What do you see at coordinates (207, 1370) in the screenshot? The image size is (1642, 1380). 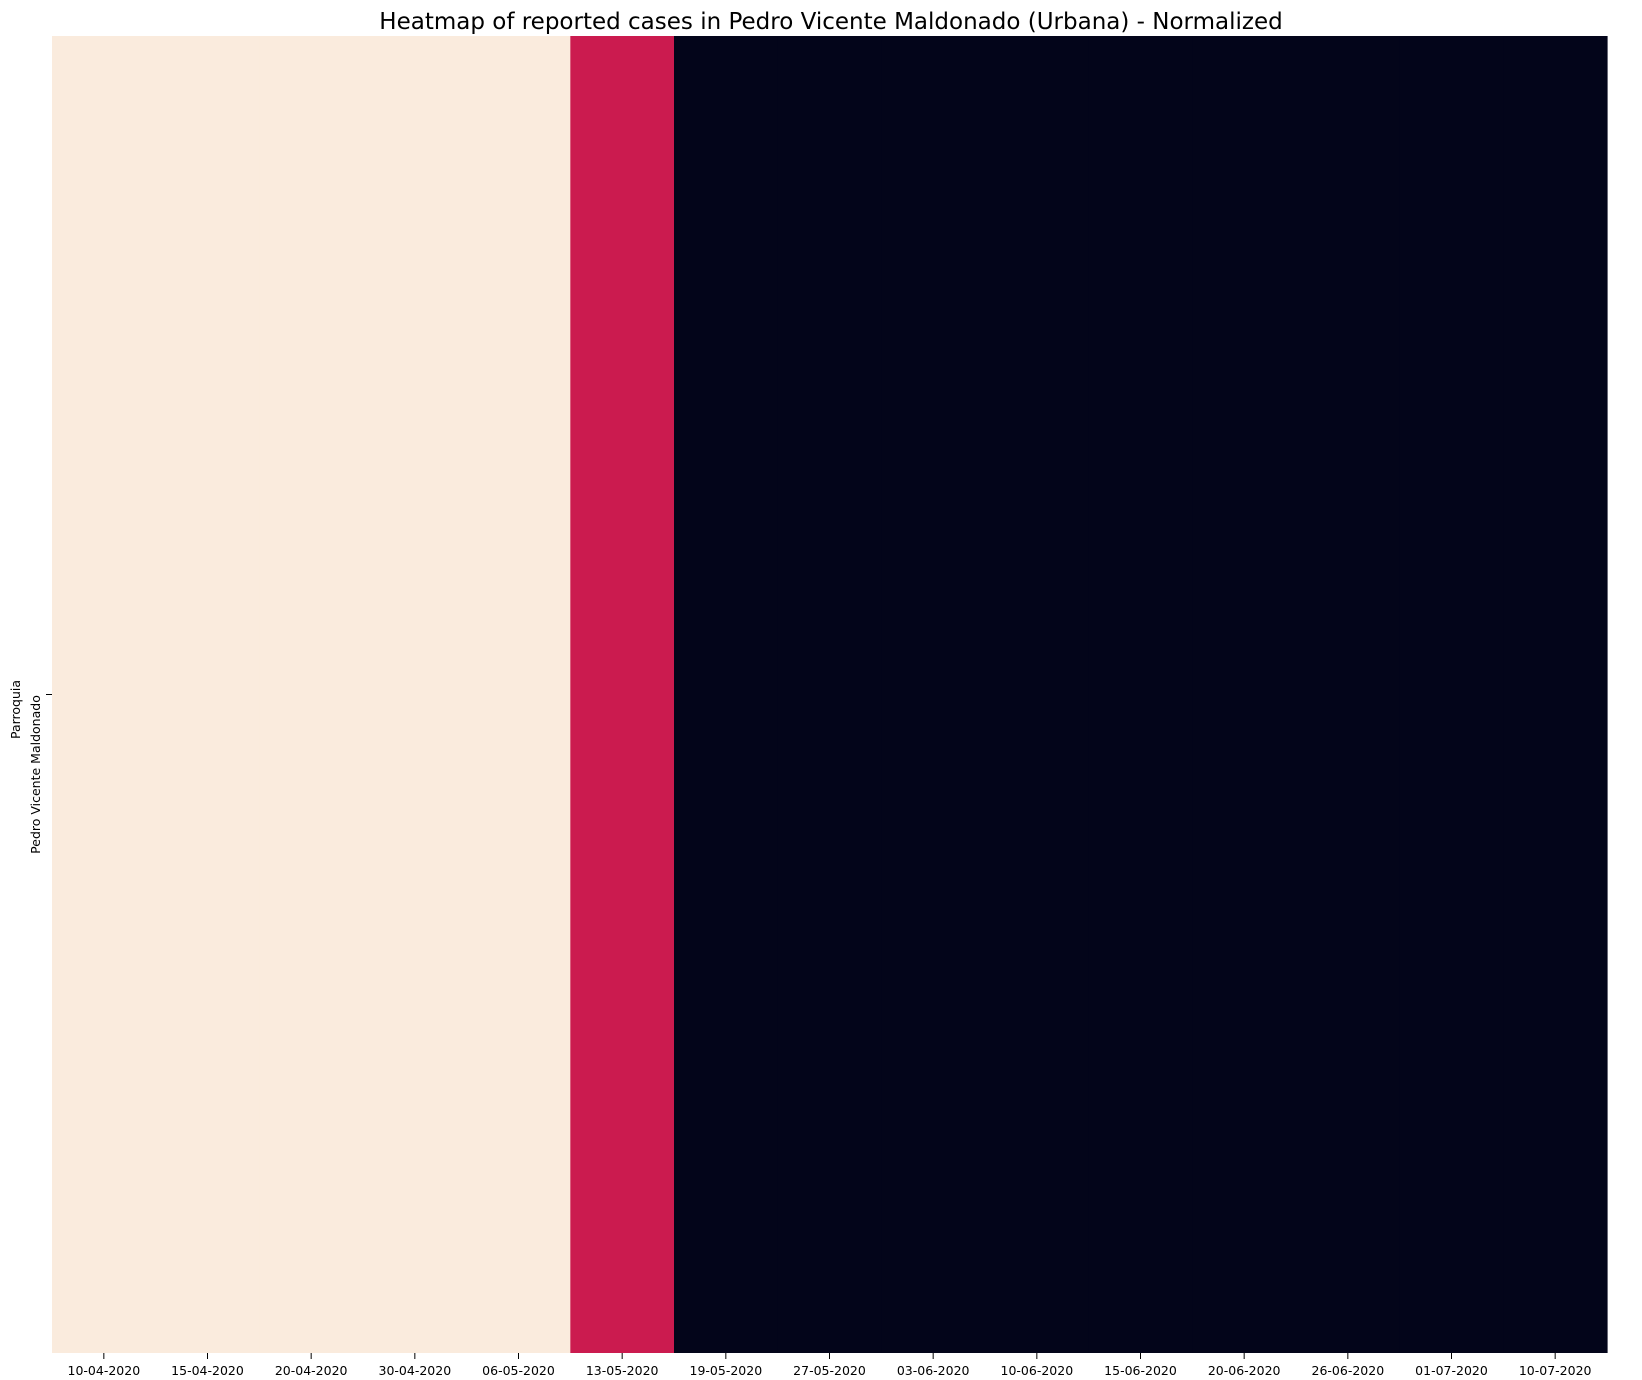 I see `x-tick-label: 15-04-2020` at bounding box center [207, 1370].